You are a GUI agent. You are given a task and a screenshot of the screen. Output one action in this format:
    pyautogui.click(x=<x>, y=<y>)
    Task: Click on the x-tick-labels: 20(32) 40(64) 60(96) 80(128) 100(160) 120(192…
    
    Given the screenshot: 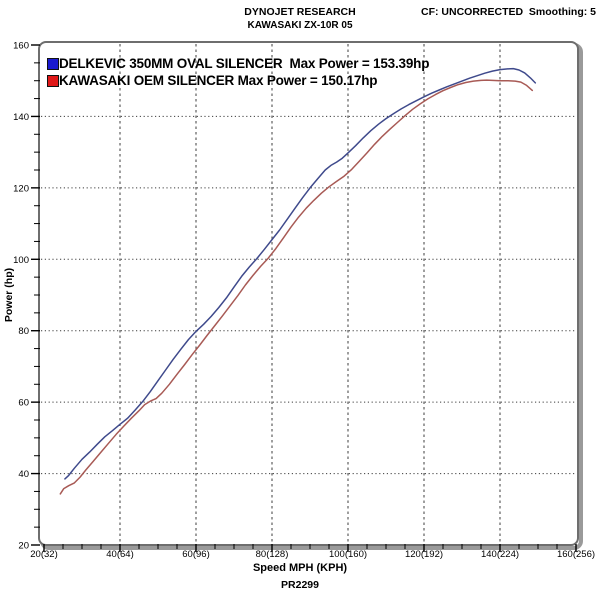 What is the action you would take?
    pyautogui.click(x=312, y=554)
    